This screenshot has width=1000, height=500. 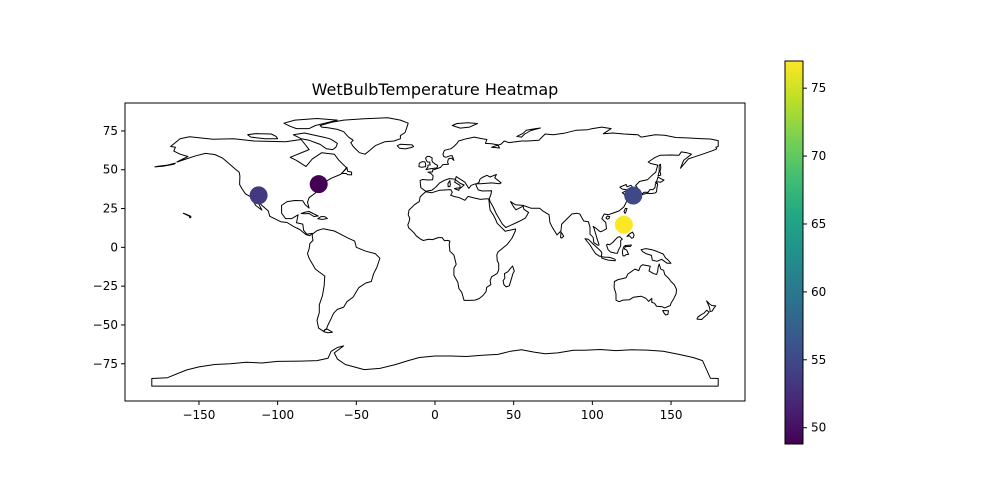 What do you see at coordinates (405, 146) in the screenshot?
I see `coastline-iceland` at bounding box center [405, 146].